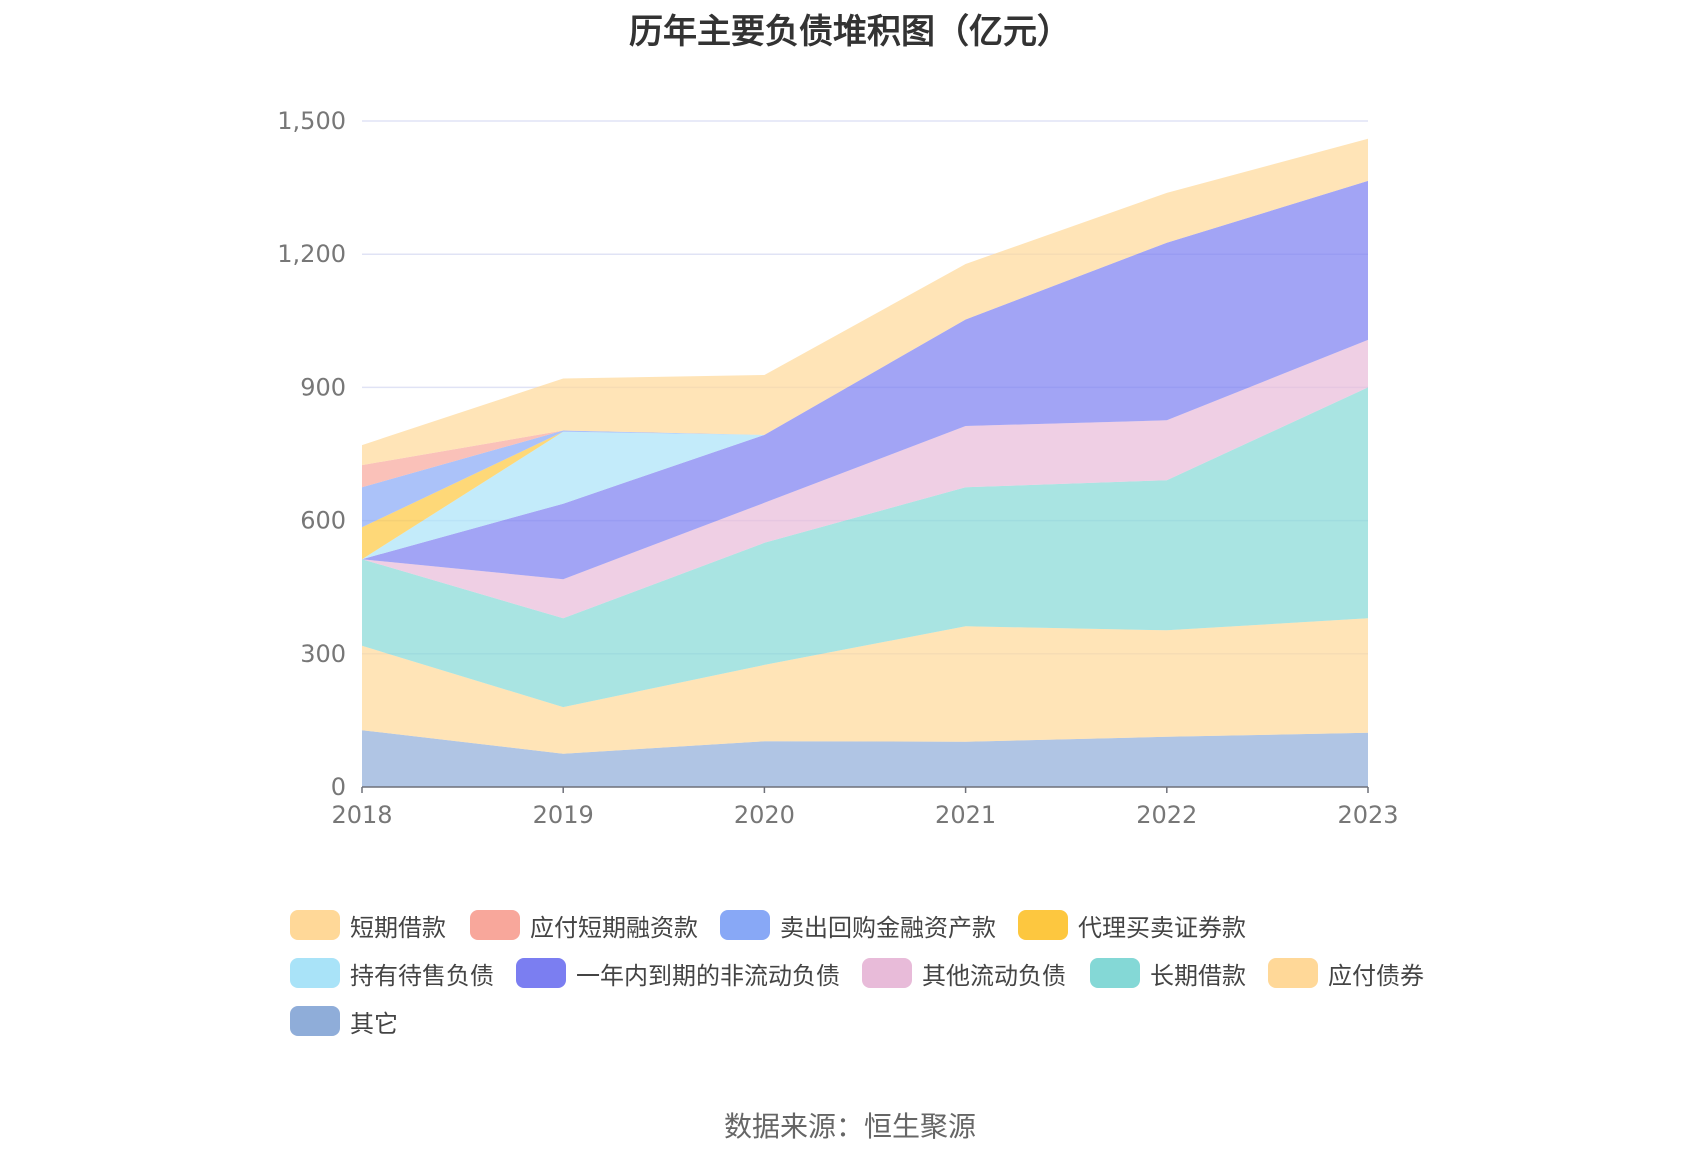  I want to click on y-tick-label: 600, so click(323, 521).